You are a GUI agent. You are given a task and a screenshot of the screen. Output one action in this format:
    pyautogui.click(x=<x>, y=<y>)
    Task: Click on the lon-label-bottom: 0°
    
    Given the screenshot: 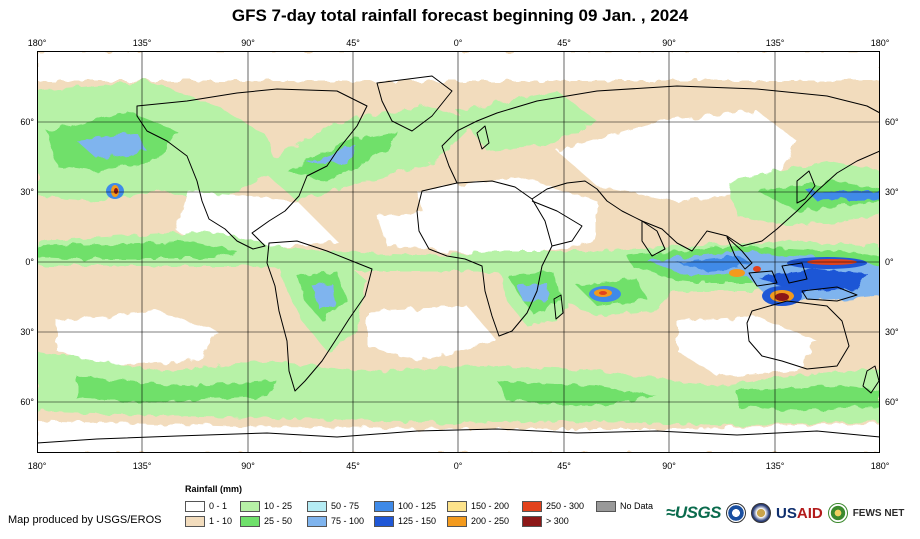 What is the action you would take?
    pyautogui.click(x=458, y=466)
    